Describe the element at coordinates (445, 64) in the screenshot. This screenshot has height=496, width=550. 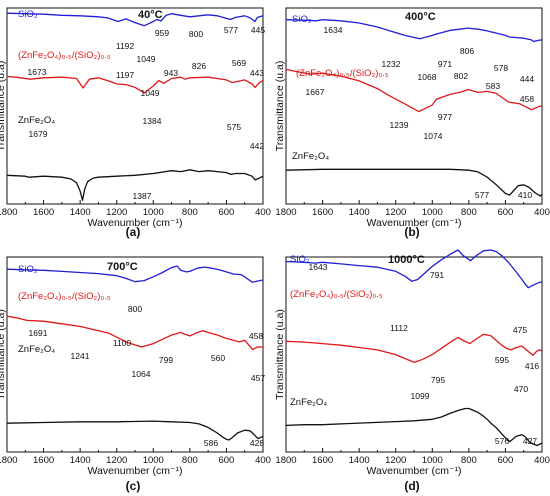
I see `peak-annotation: 971` at that location.